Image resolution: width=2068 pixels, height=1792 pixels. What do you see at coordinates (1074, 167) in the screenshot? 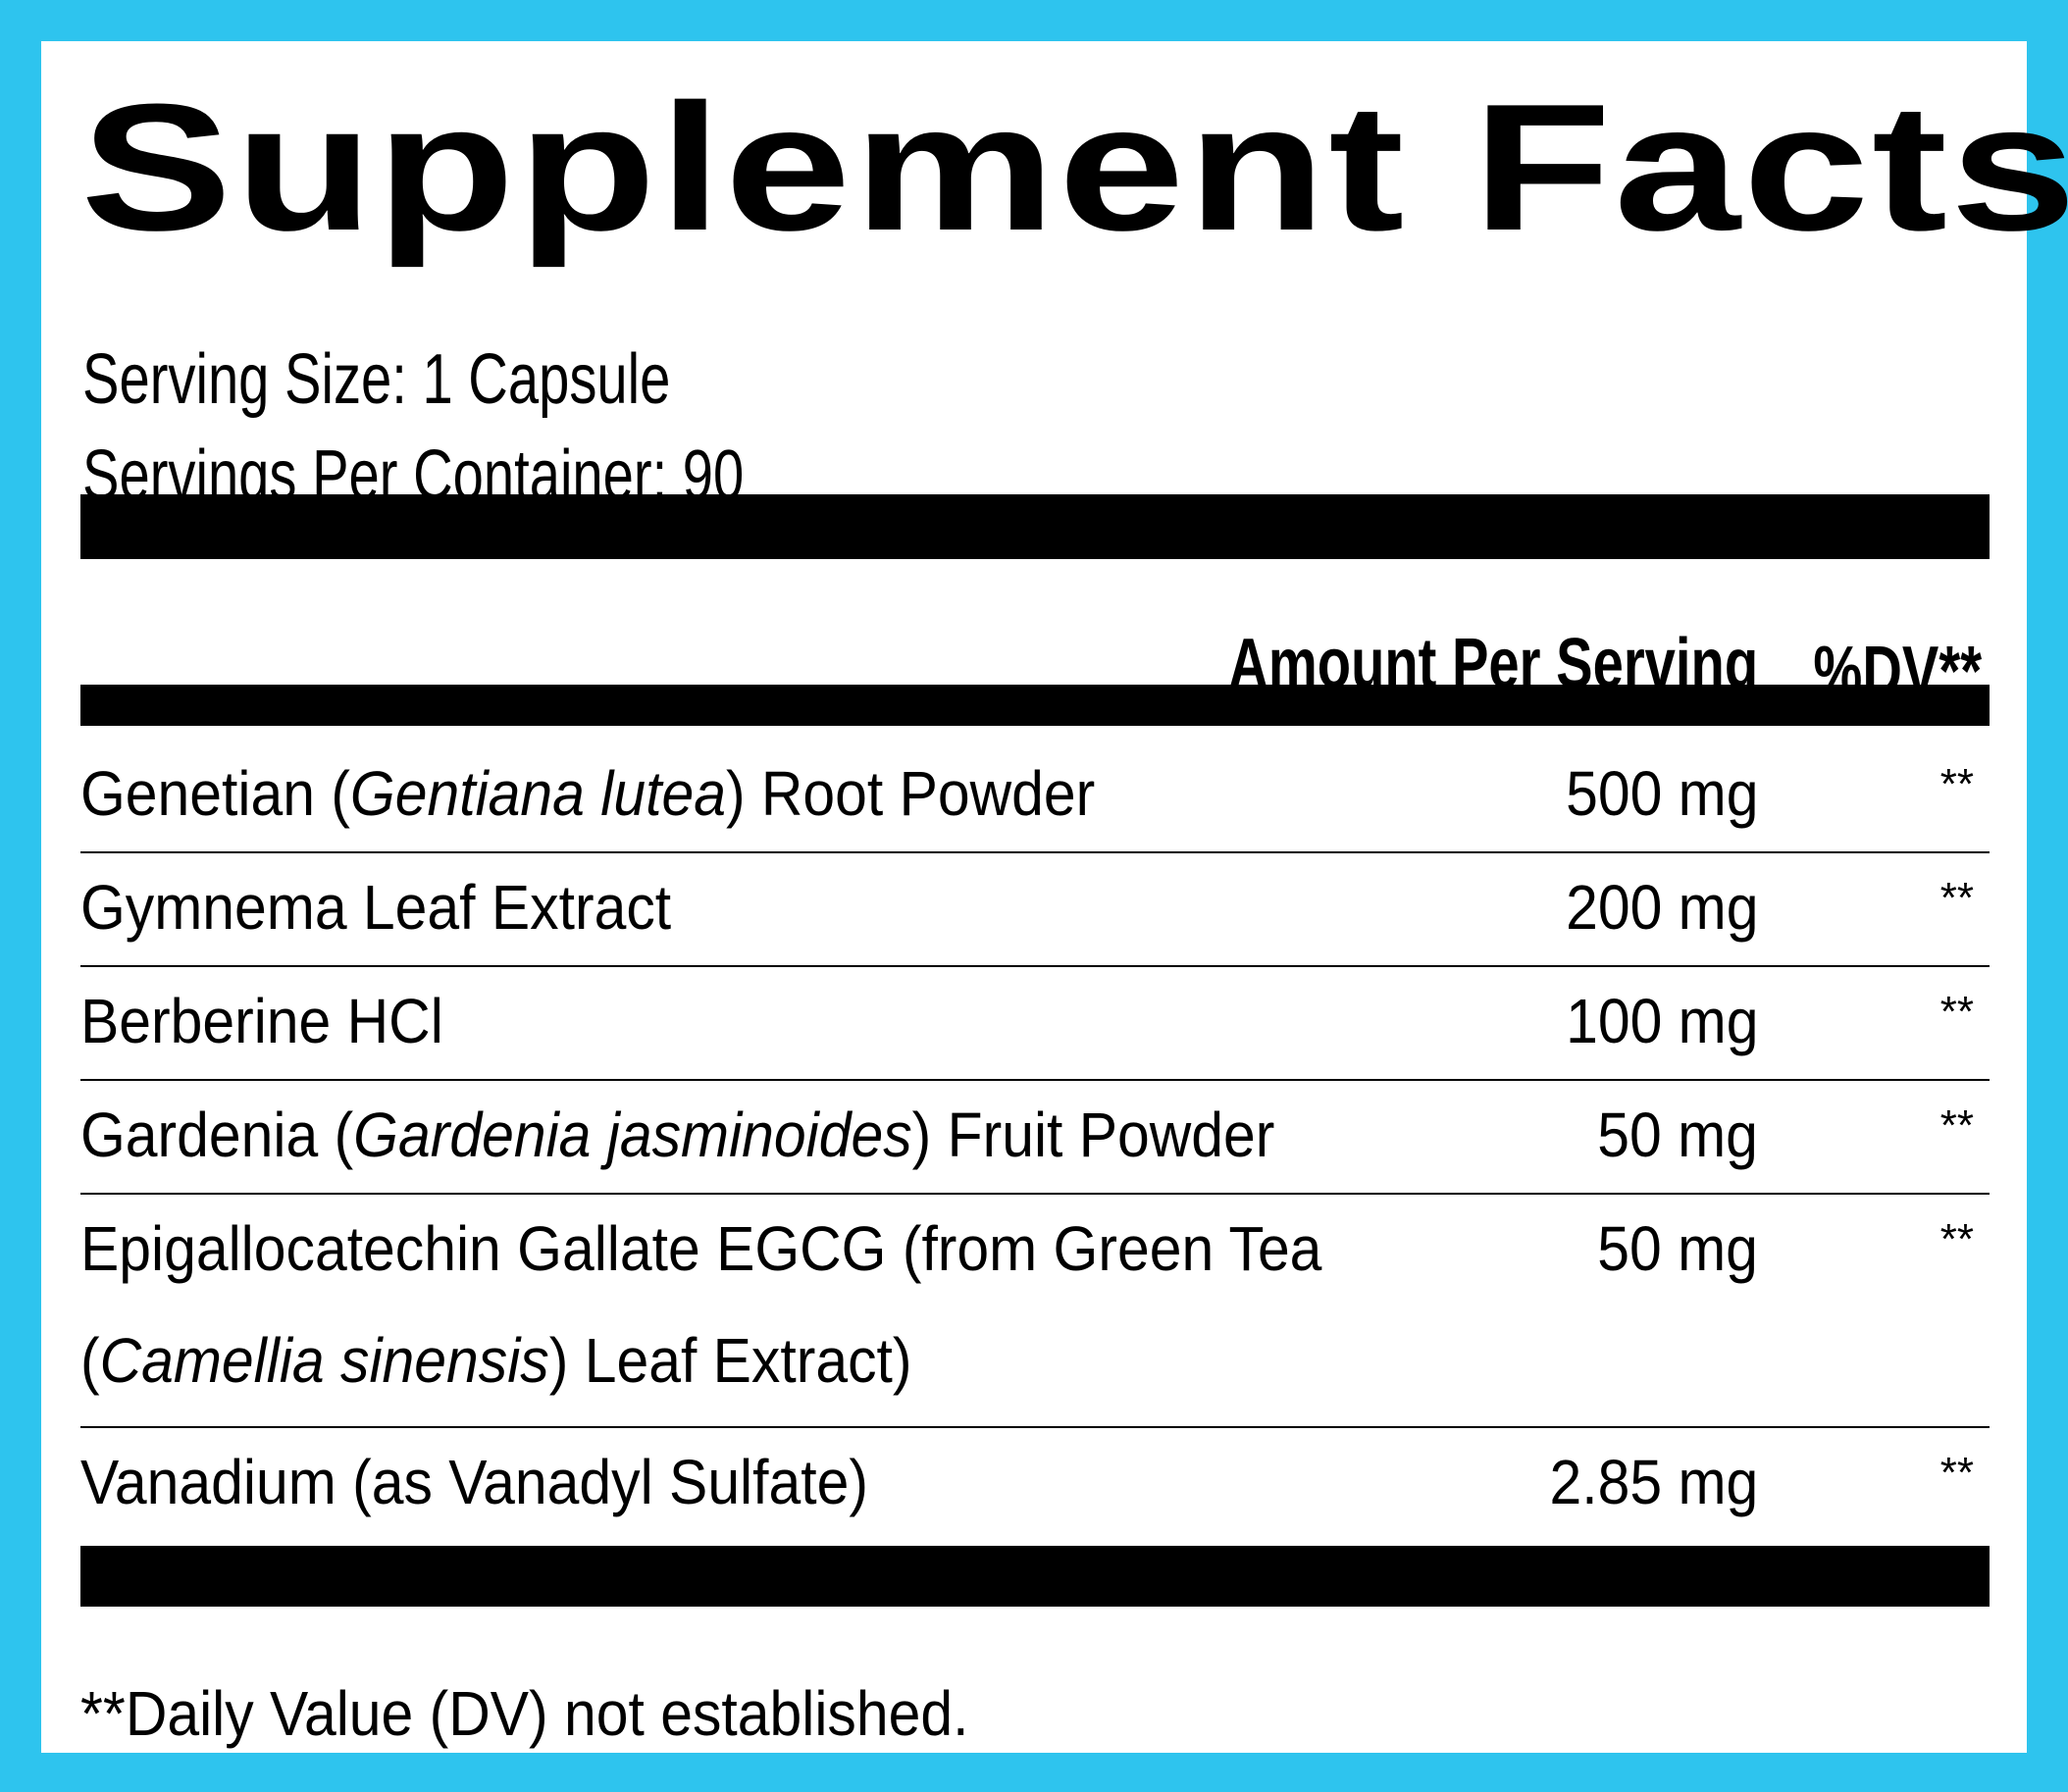
I see `label-title: Supplement Facts` at bounding box center [1074, 167].